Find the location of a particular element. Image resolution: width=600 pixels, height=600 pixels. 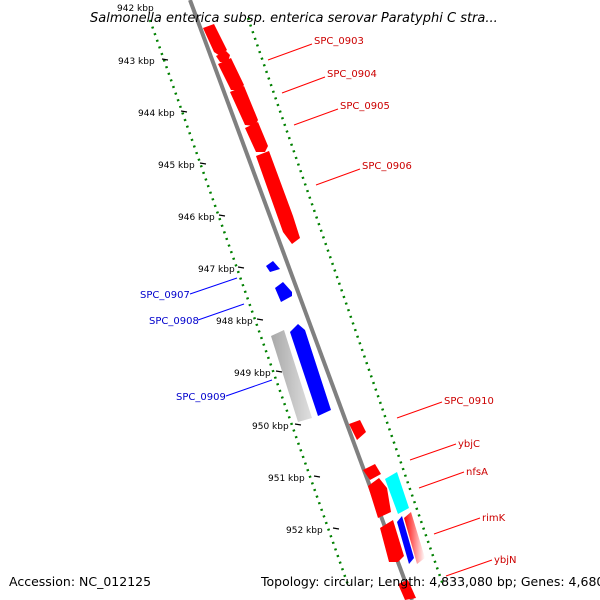

gene-label-ybjc: ybjC is located at coordinates (469, 444).